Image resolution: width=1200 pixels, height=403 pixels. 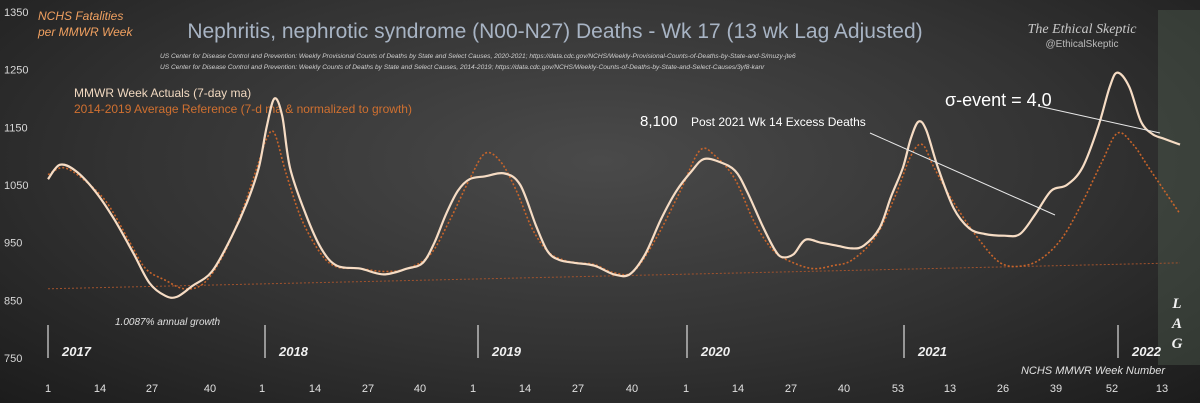 I want to click on year-label: 2021, so click(x=932, y=351).